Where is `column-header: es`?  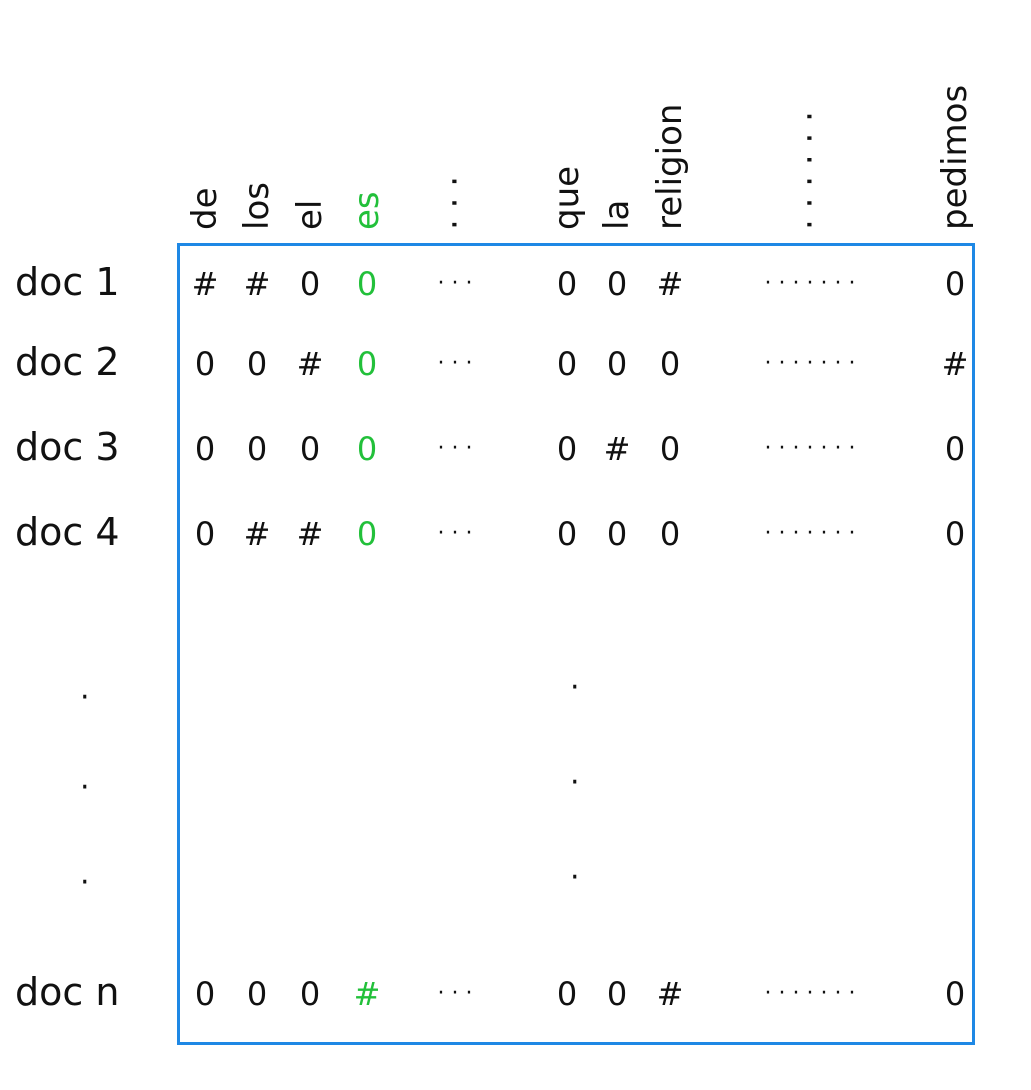 column-header: es is located at coordinates (367, 210).